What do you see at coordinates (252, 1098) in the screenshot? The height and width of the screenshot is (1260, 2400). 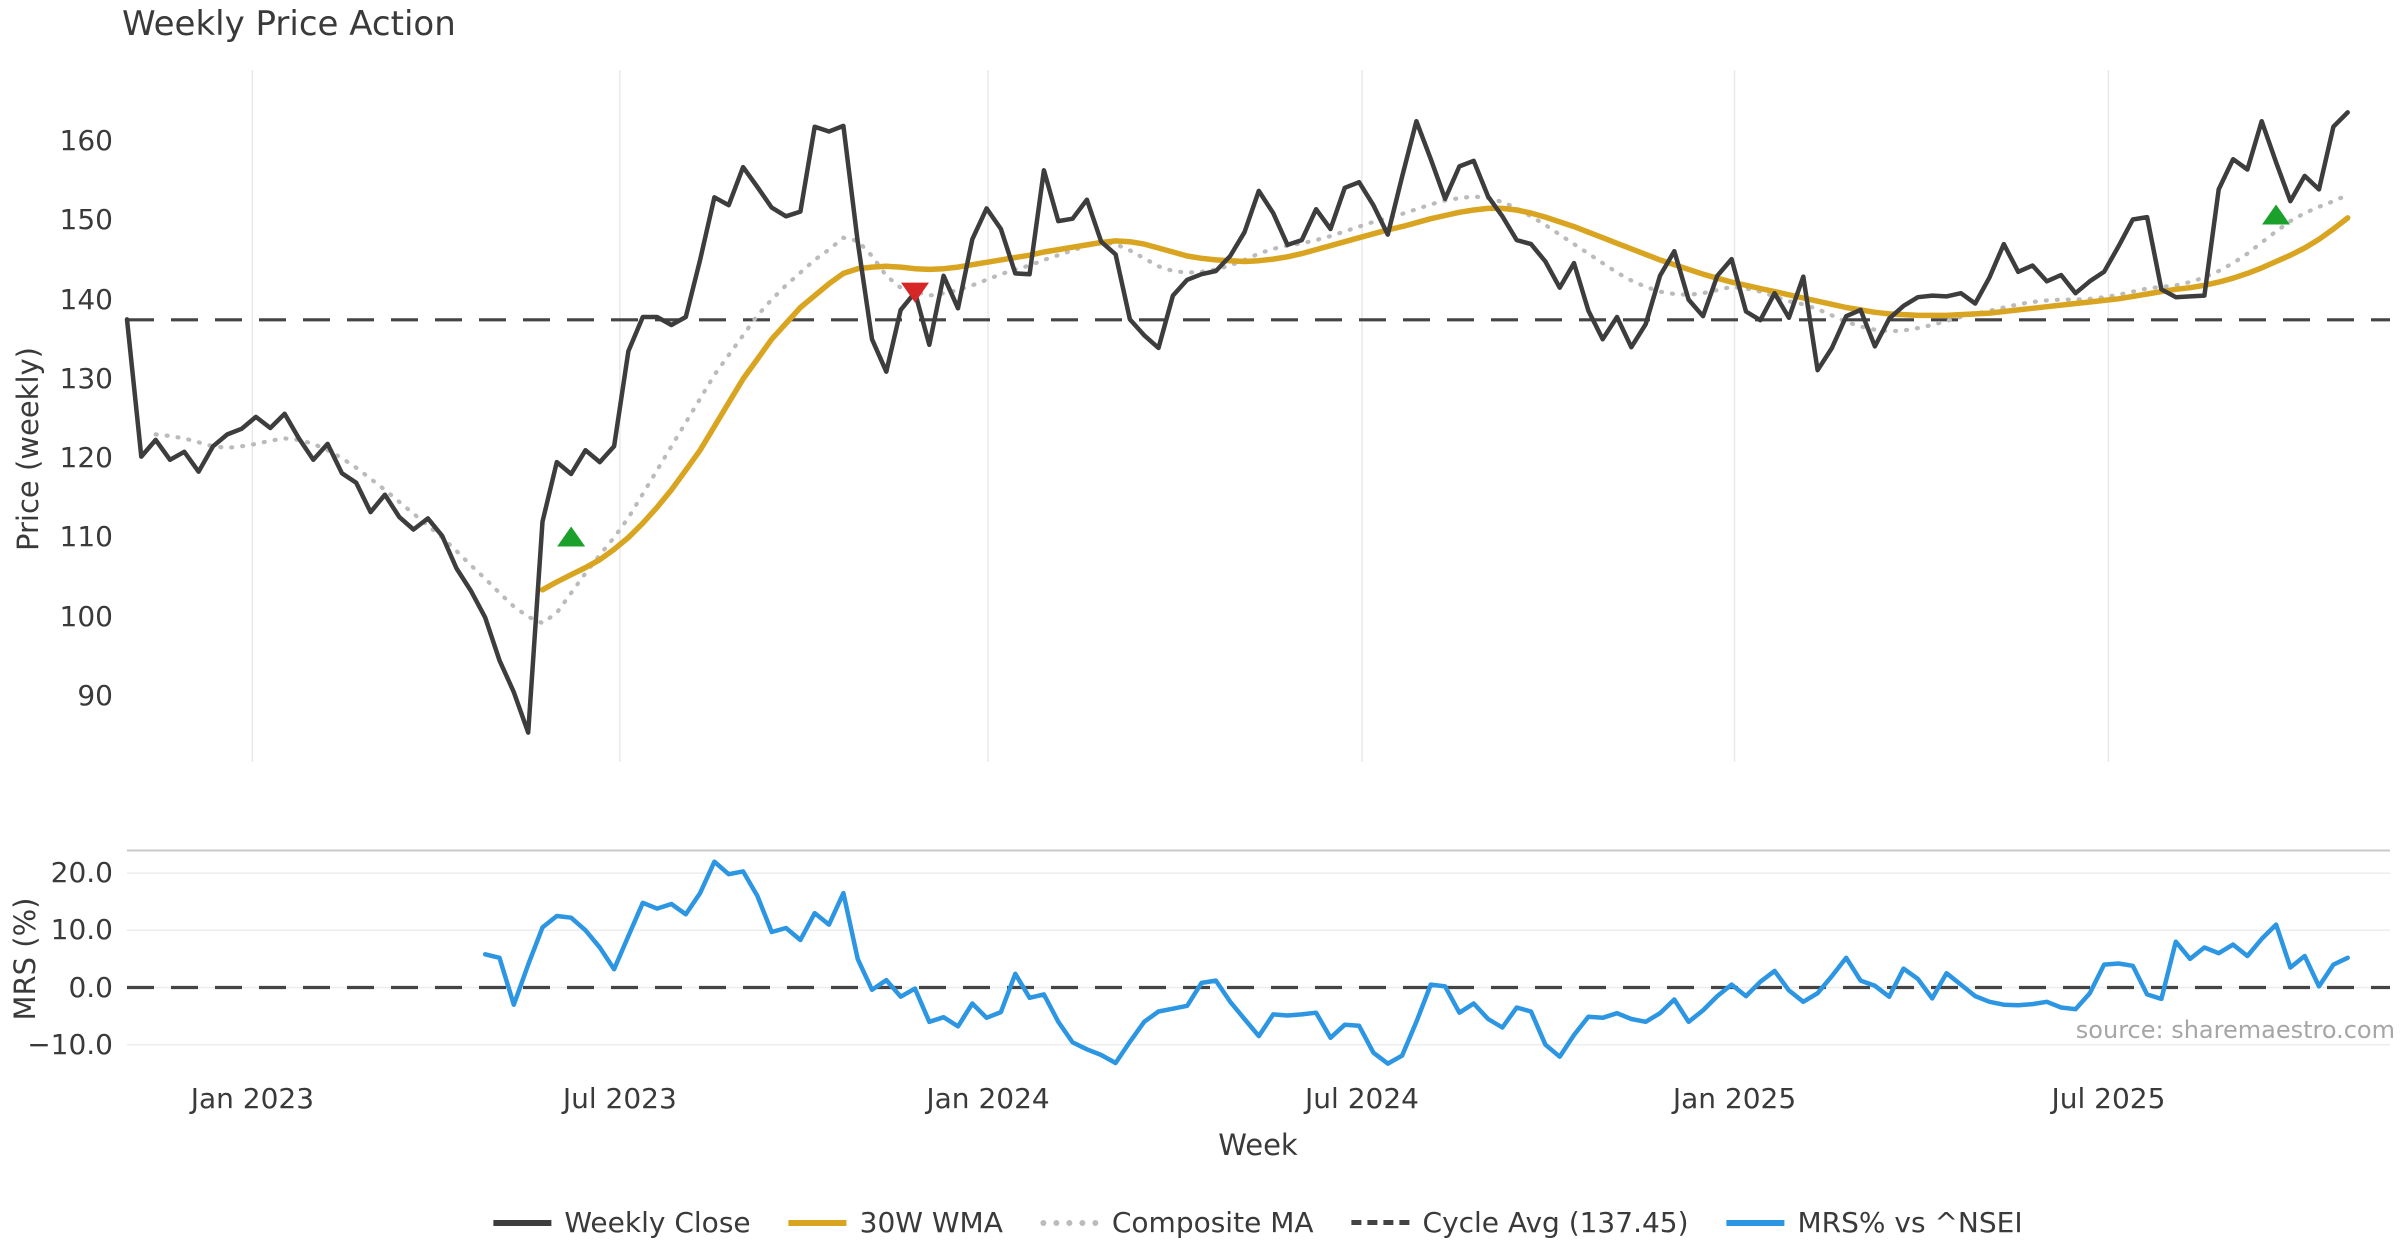 I see `x-tick-label: Jan 2023` at bounding box center [252, 1098].